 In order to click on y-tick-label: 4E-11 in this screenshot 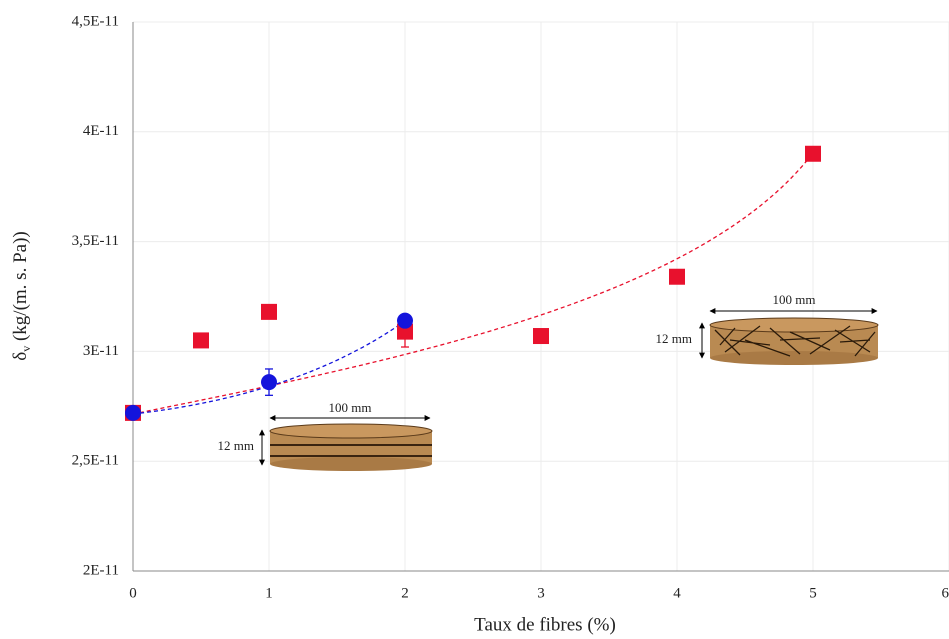, I will do `click(101, 131)`.